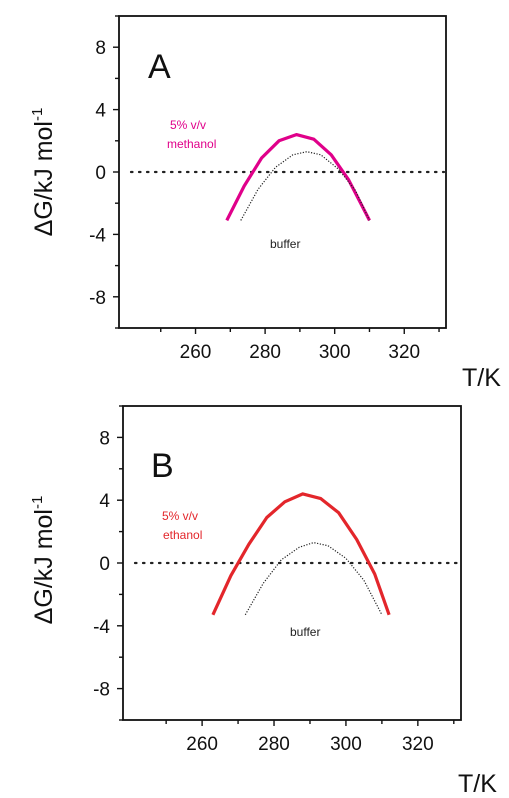 The image size is (509, 798). I want to click on series-annotation-line2: methanol, so click(191, 144).